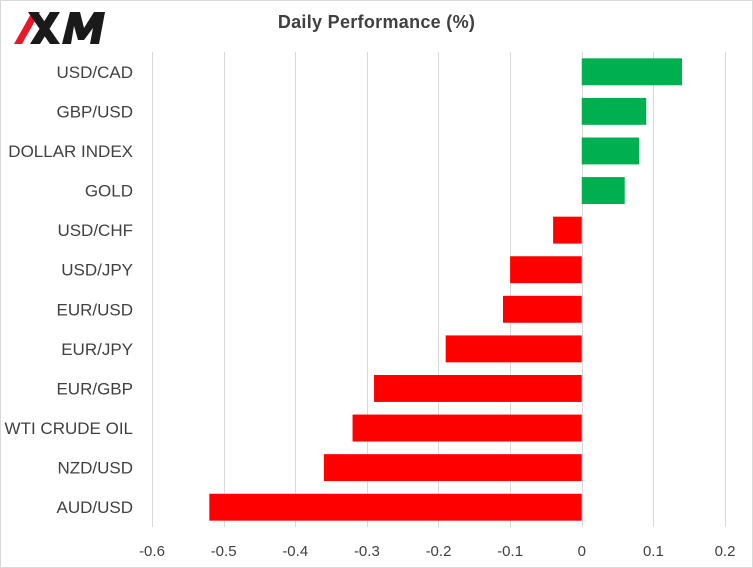 The width and height of the screenshot is (753, 568). What do you see at coordinates (395, 507) in the screenshot?
I see `bar-aud-usd` at bounding box center [395, 507].